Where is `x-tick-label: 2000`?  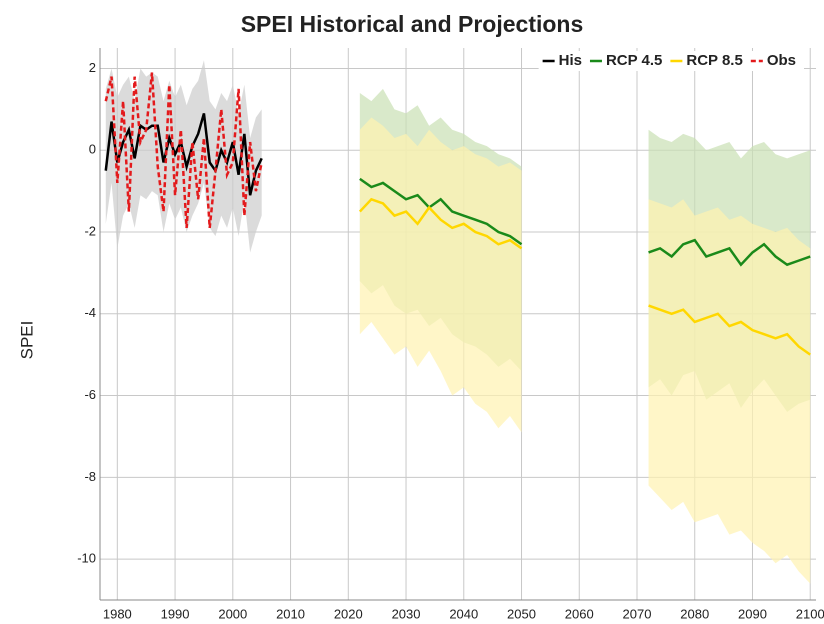 x-tick-label: 2000 is located at coordinates (232, 613).